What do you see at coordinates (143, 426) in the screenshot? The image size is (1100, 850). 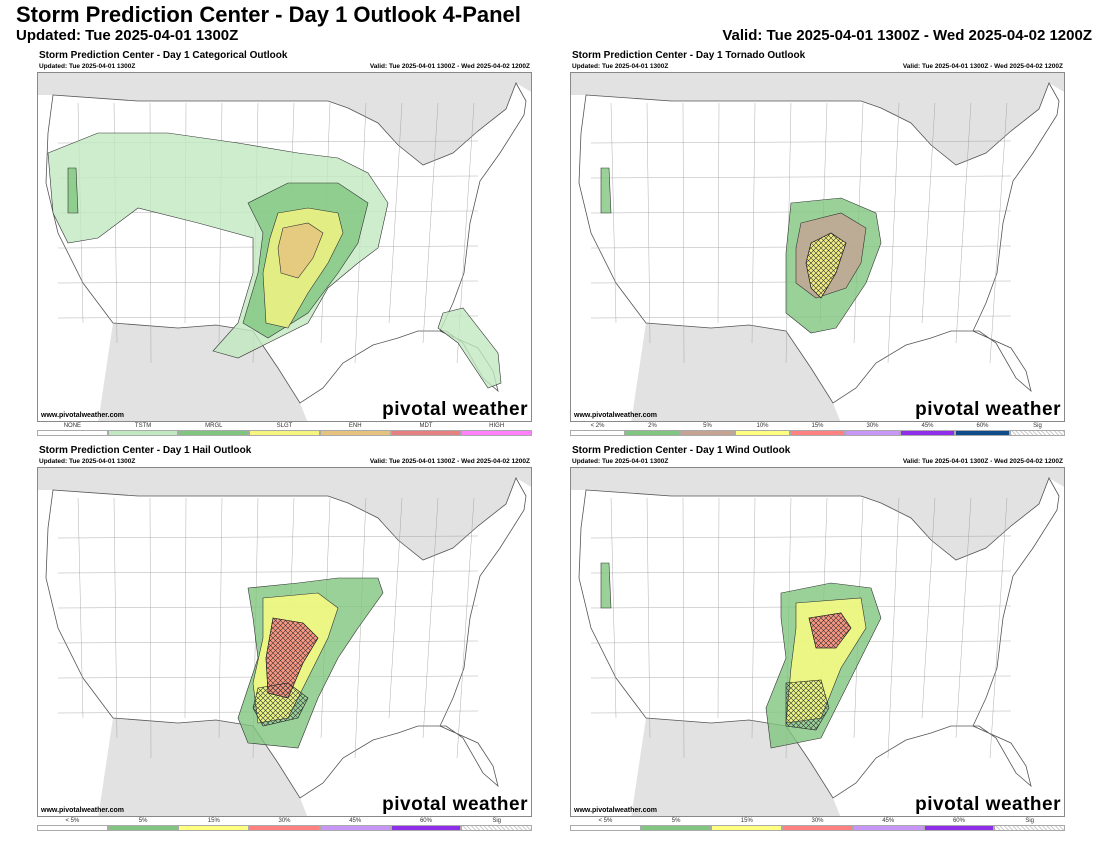 I see `legend-label: TSTM` at bounding box center [143, 426].